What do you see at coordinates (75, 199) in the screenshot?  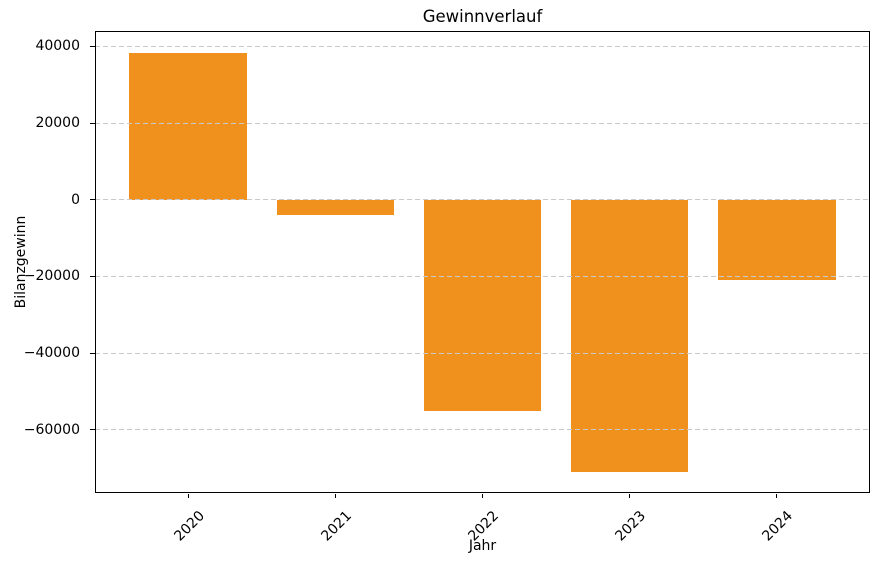 I see `y-tick-label: 0` at bounding box center [75, 199].